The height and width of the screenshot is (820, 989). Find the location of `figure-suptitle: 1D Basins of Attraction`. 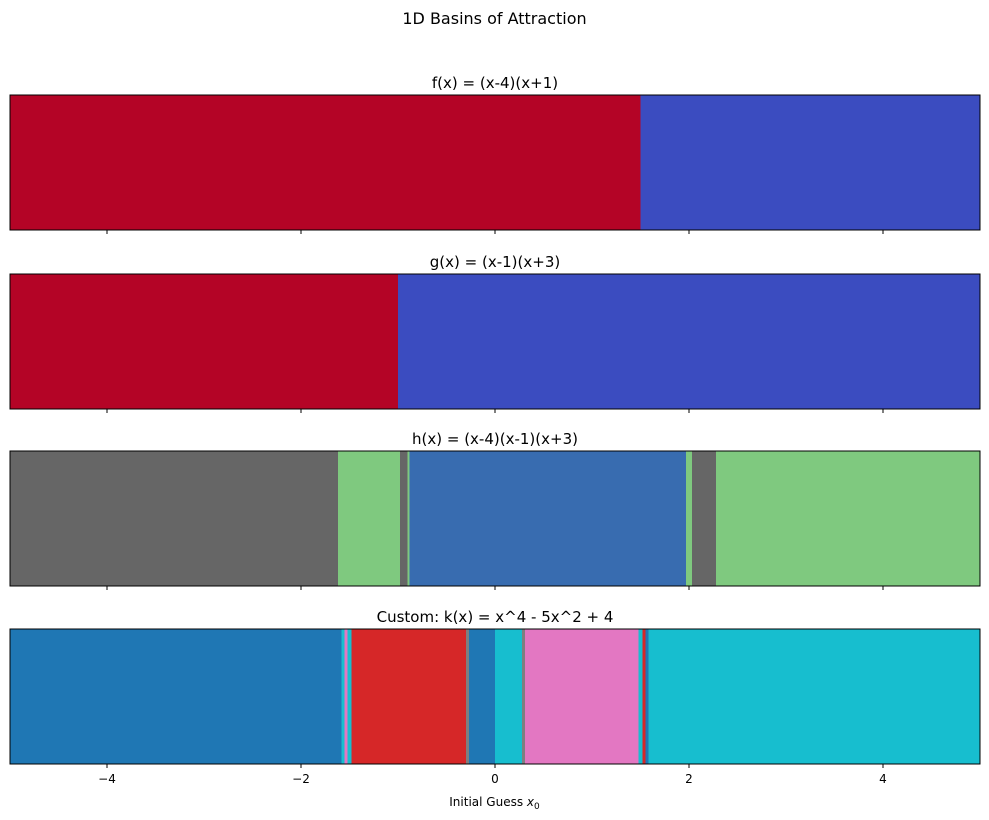

figure-suptitle: 1D Basins of Attraction is located at coordinates (494, 18).